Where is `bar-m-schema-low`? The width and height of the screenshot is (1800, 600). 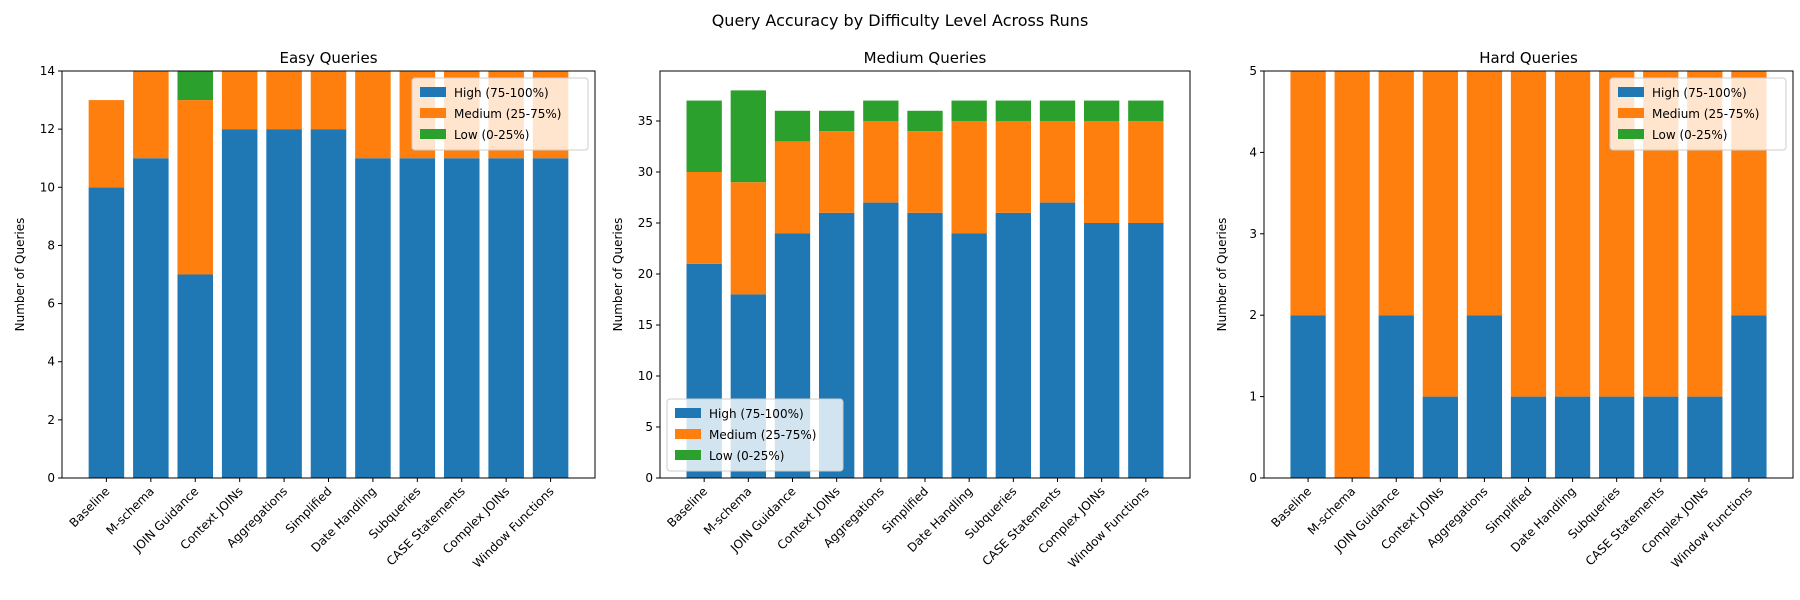 bar-m-schema-low is located at coordinates (748, 136).